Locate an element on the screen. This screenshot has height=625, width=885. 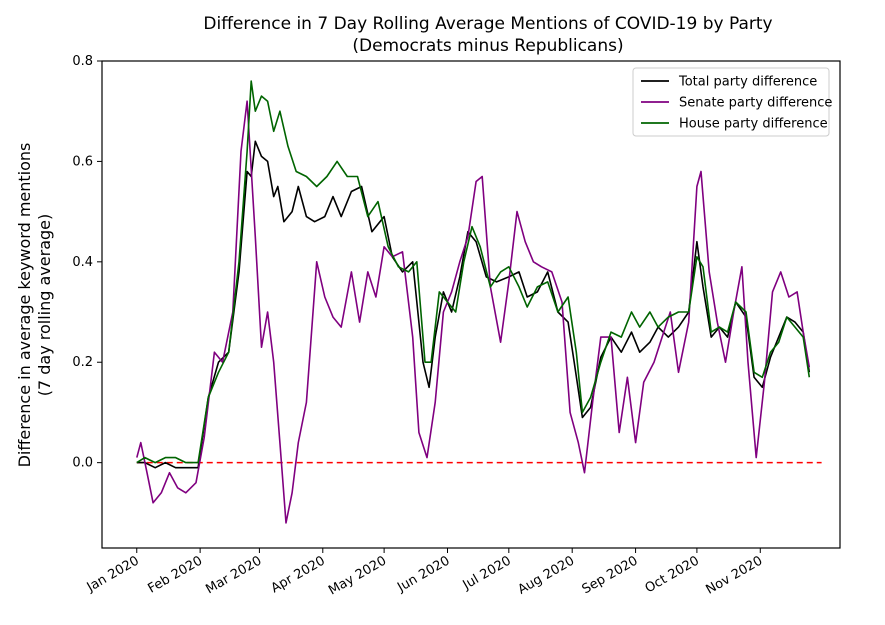
x-tick-label: Mar 2020 is located at coordinates (233, 575).